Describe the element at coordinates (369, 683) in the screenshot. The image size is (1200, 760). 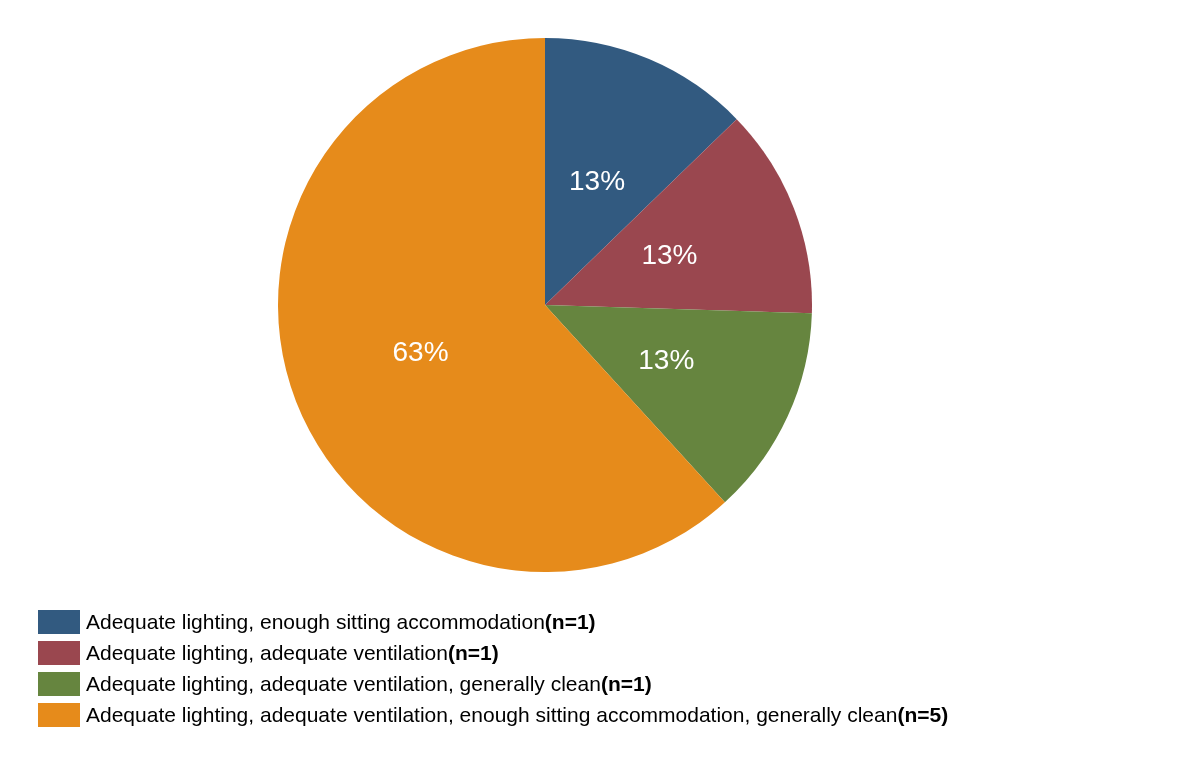
I see `legend-label: Adequate lighting, adequate ventilation, generally clean(n=1)` at that location.